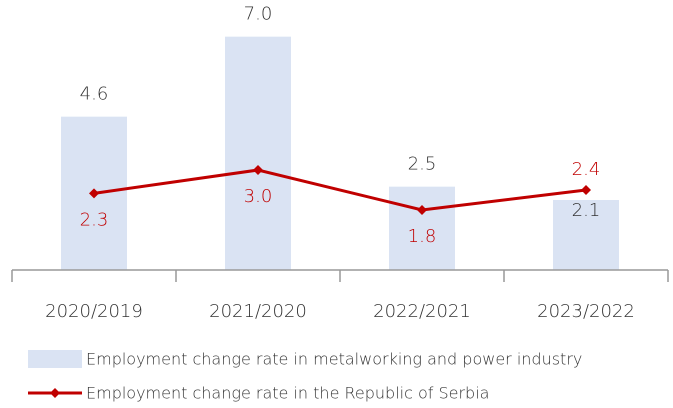 The height and width of the screenshot is (408, 673). I want to click on bar-value-label: 7.0, so click(258, 14).